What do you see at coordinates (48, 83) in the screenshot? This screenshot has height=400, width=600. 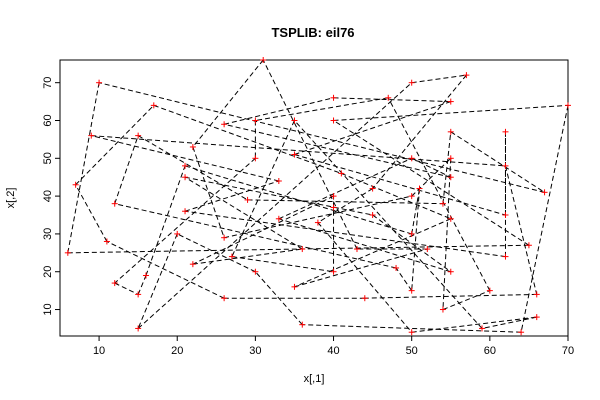 I see `y-tick-label: 70` at bounding box center [48, 83].